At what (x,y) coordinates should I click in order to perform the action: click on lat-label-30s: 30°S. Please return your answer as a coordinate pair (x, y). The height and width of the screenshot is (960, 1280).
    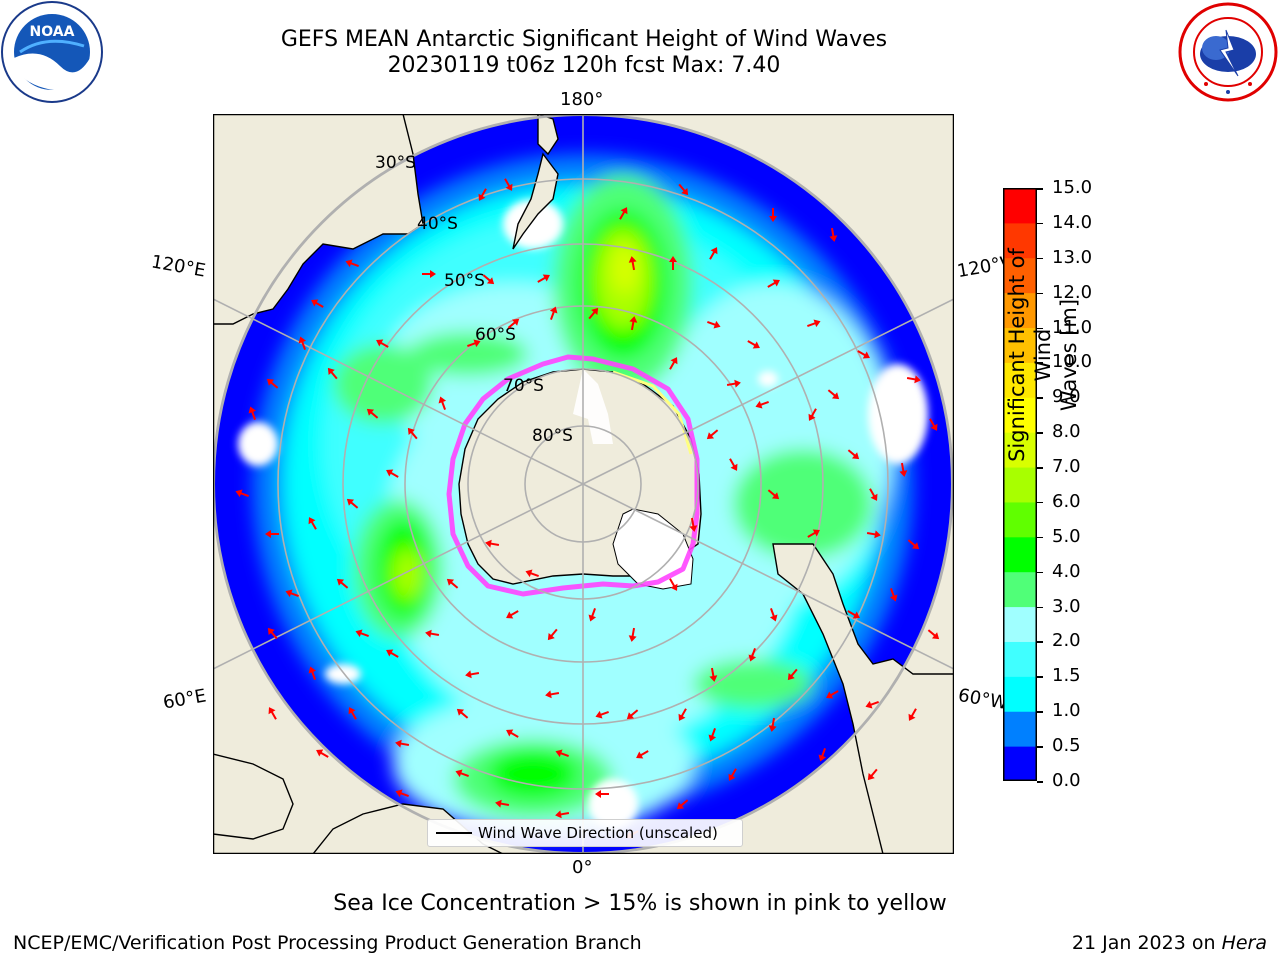
    Looking at the image, I should click on (395, 163).